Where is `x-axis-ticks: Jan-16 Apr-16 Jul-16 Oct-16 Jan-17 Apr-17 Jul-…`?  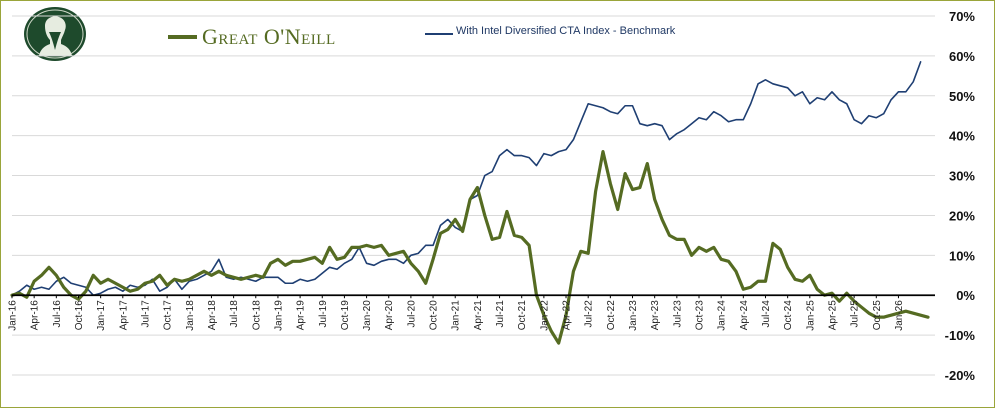
x-axis-ticks: Jan-16 Apr-16 Jul-16 Oct-16 Jan-17 Apr-17 Jul-… is located at coordinates (456, 315).